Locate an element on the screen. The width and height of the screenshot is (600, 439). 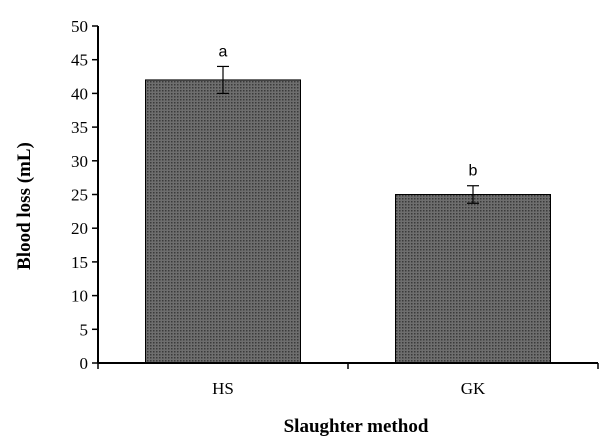
y-tick-label: 15 is located at coordinates (79, 262).